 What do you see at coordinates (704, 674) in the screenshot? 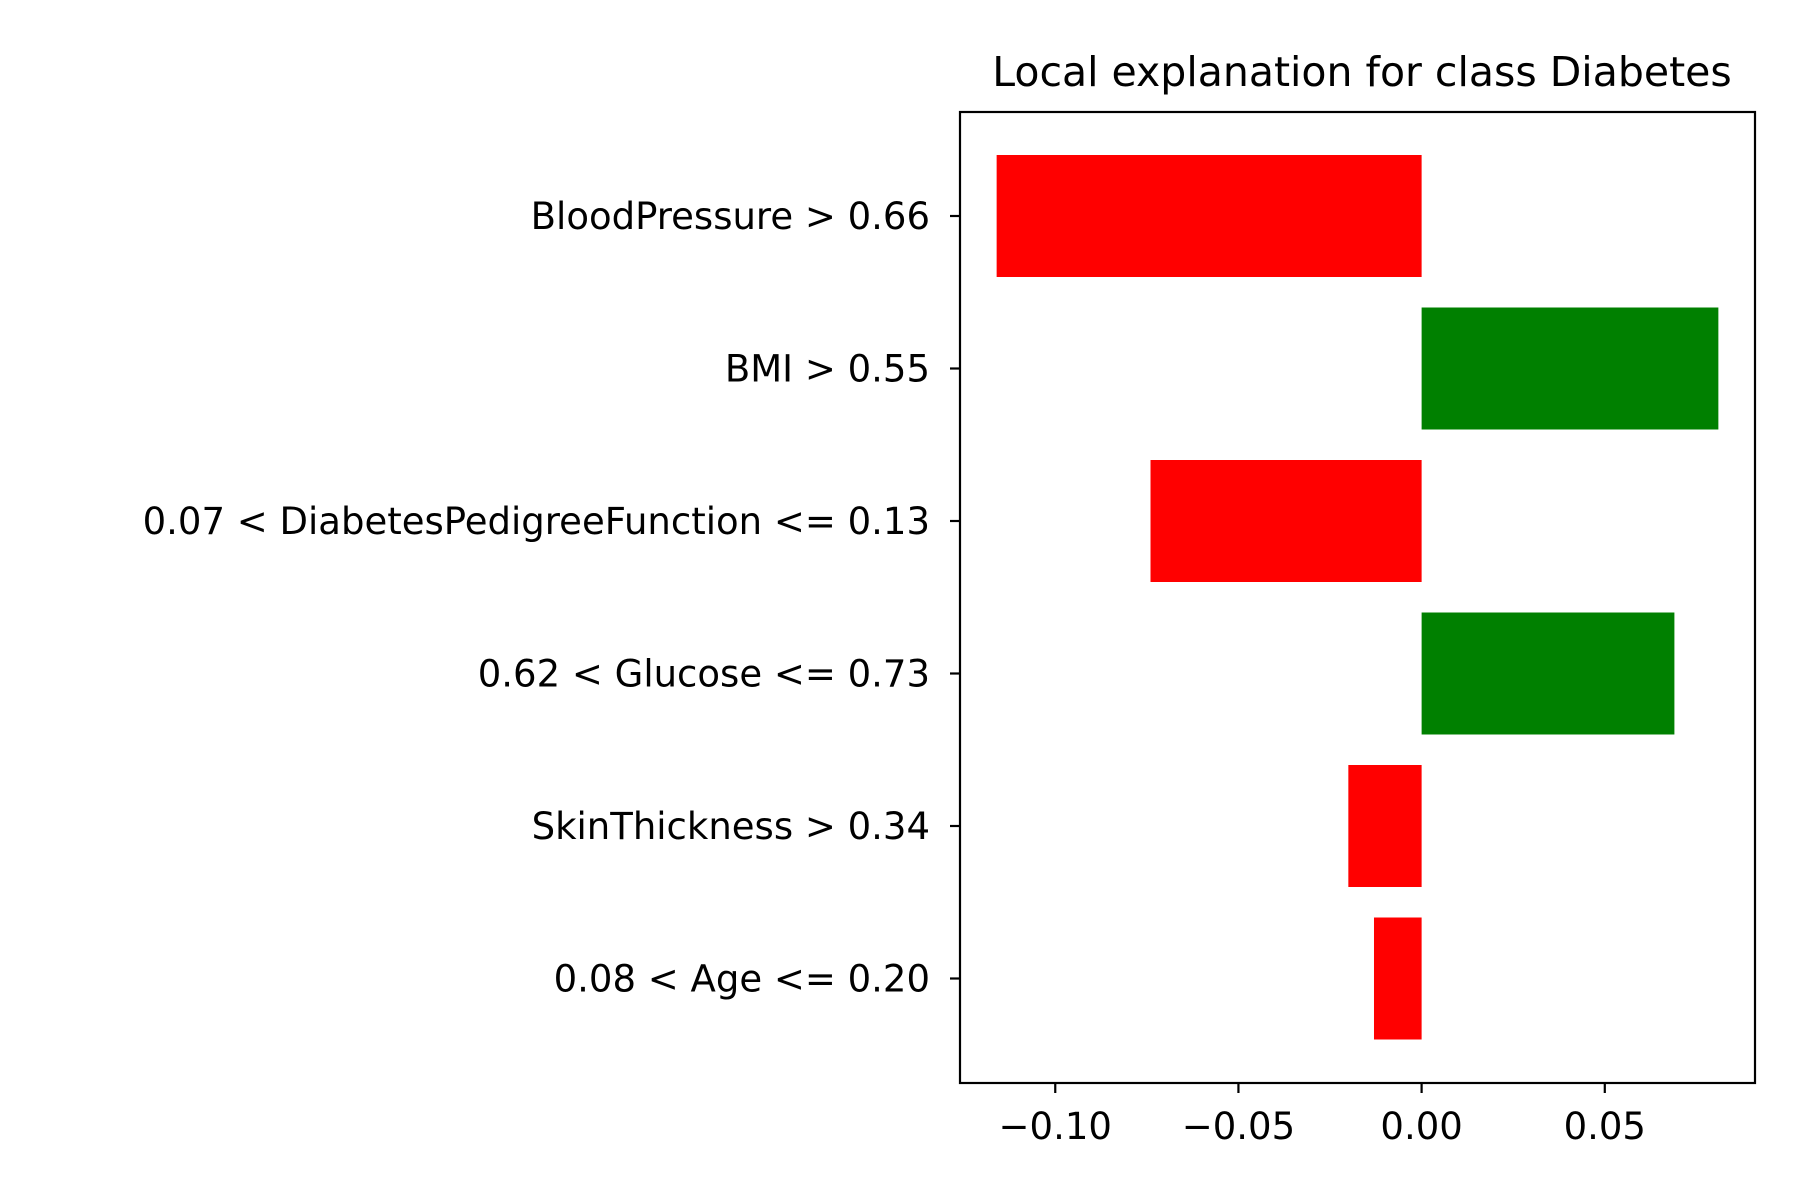
I see `y-tick-label: 0.62 < Glucose <= 0.73` at bounding box center [704, 674].